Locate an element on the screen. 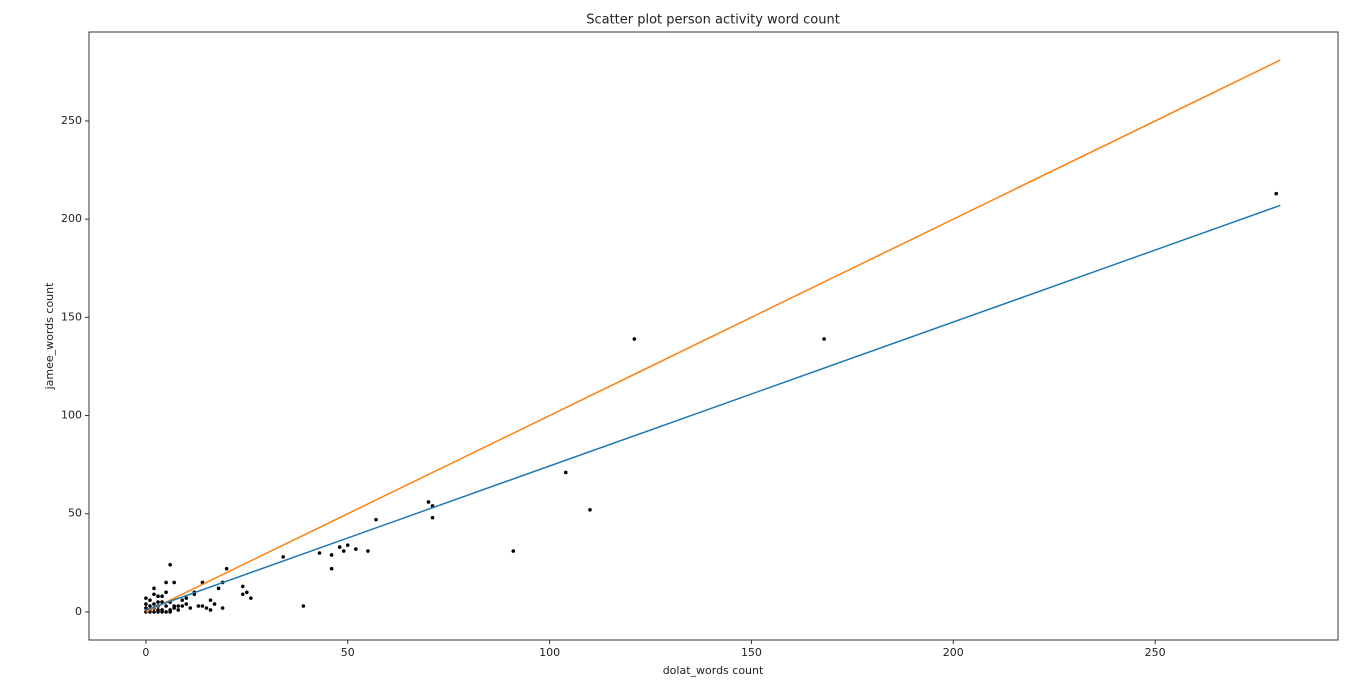 This screenshot has width=1363, height=692. y-tick-label: 150 is located at coordinates (71, 316).